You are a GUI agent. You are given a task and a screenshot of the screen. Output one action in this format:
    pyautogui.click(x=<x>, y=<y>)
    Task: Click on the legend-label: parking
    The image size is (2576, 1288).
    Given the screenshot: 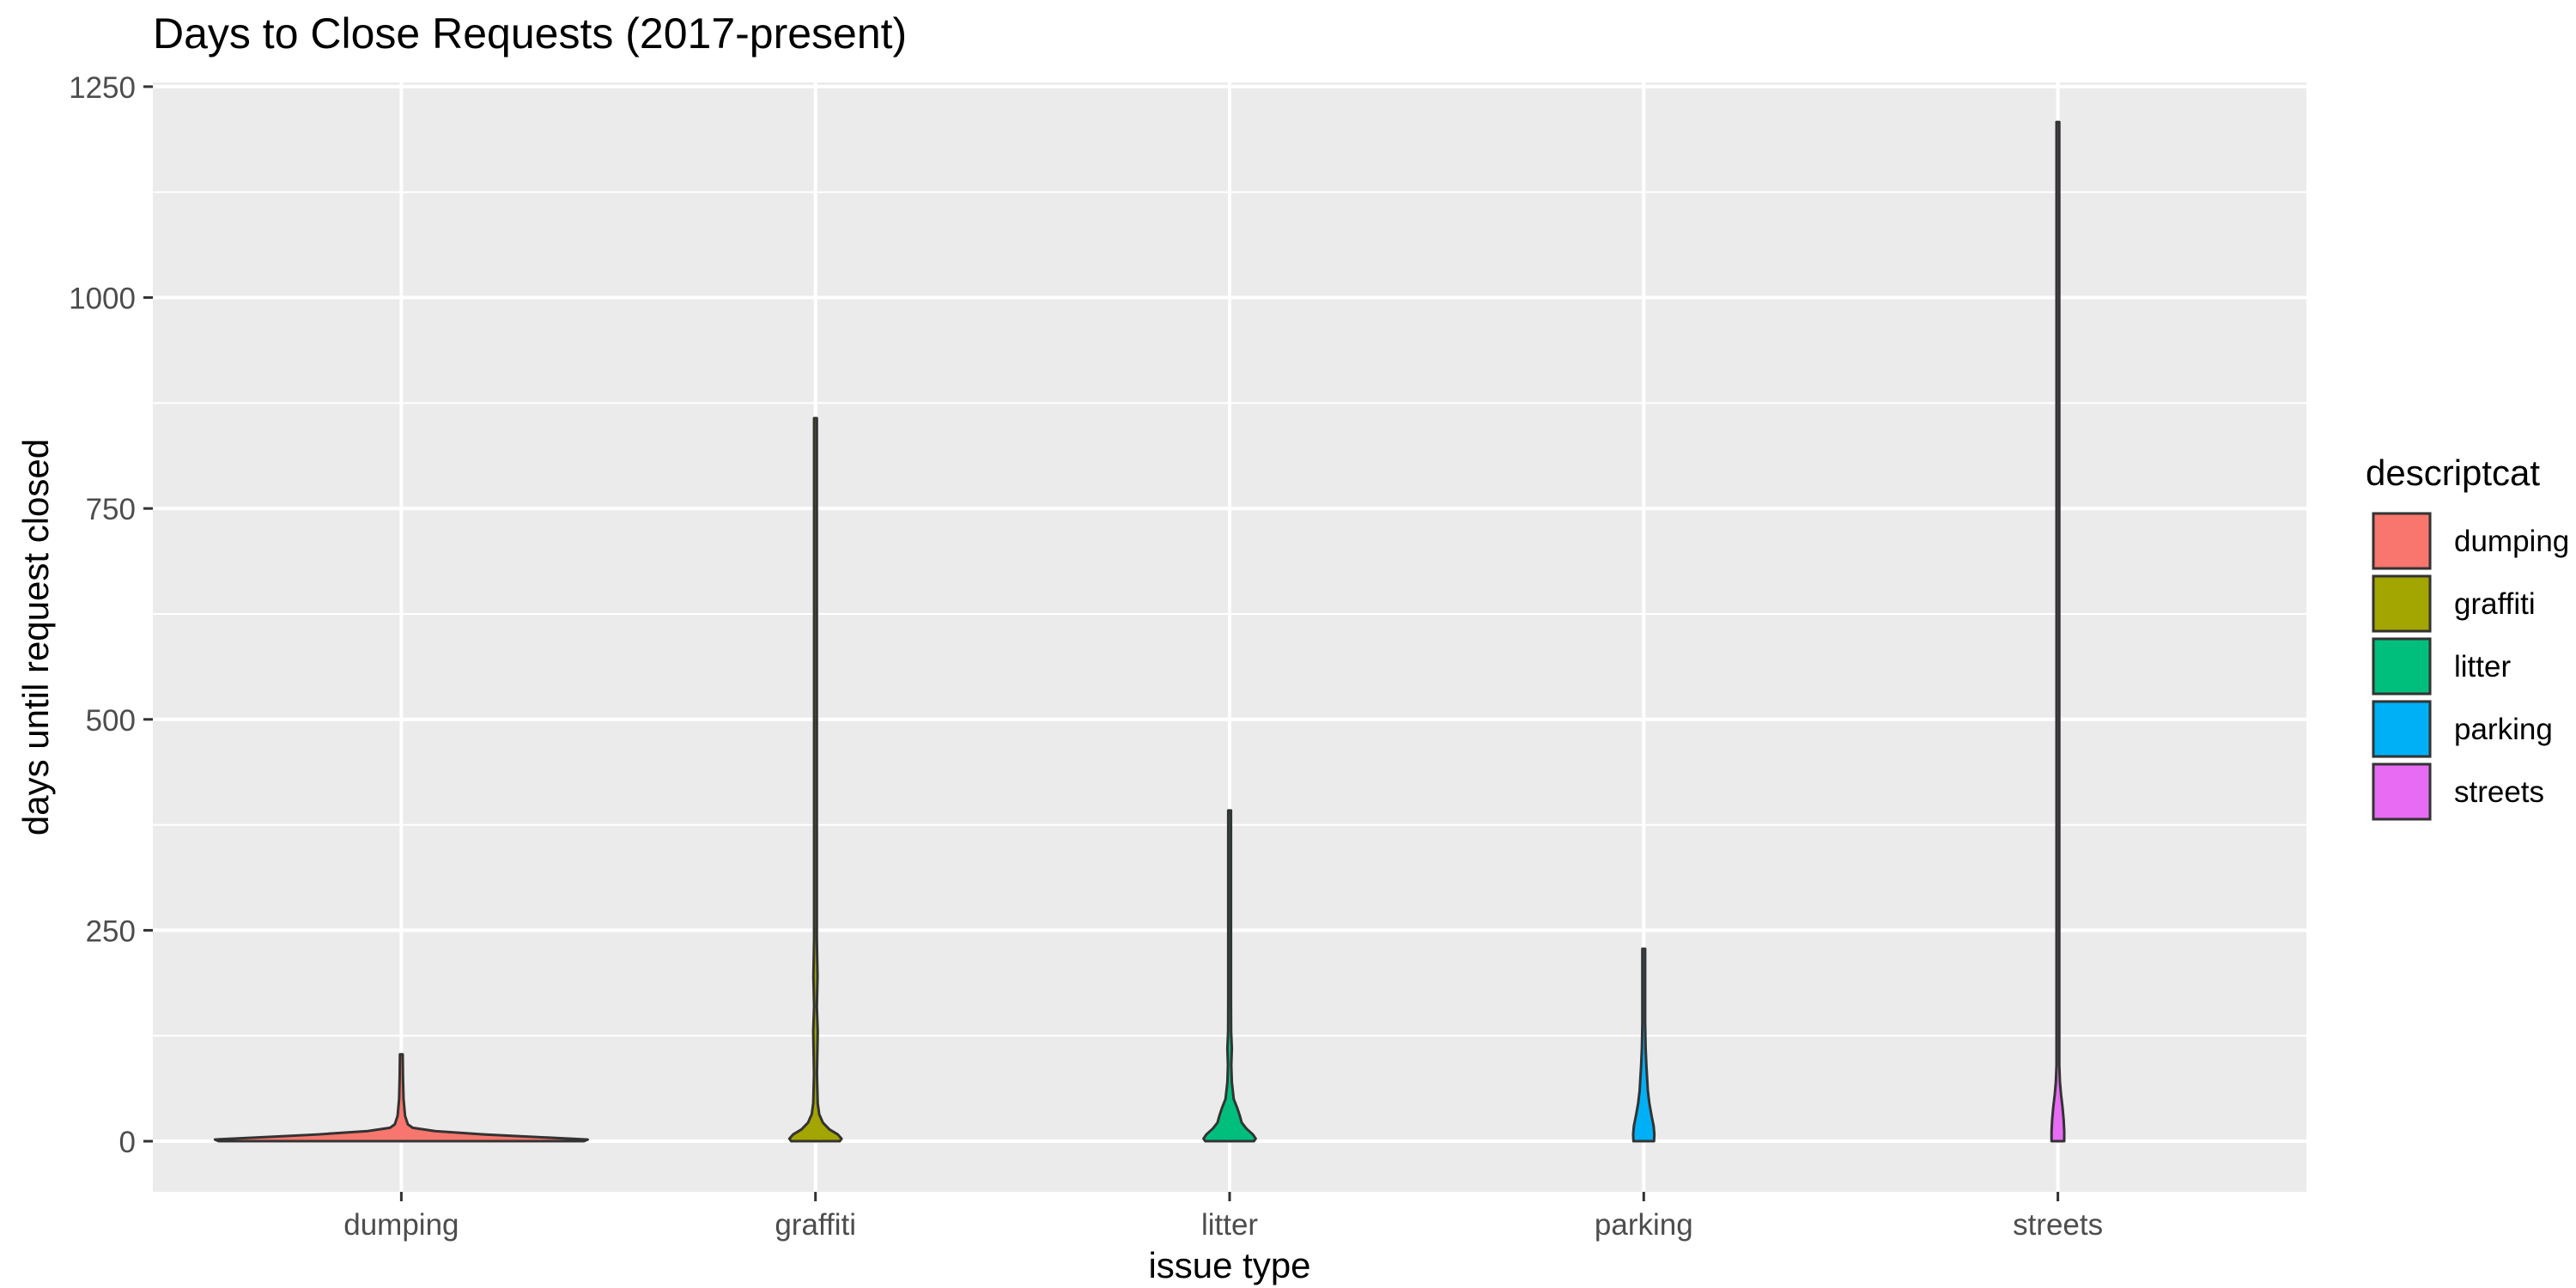 What is the action you would take?
    pyautogui.click(x=2503, y=729)
    